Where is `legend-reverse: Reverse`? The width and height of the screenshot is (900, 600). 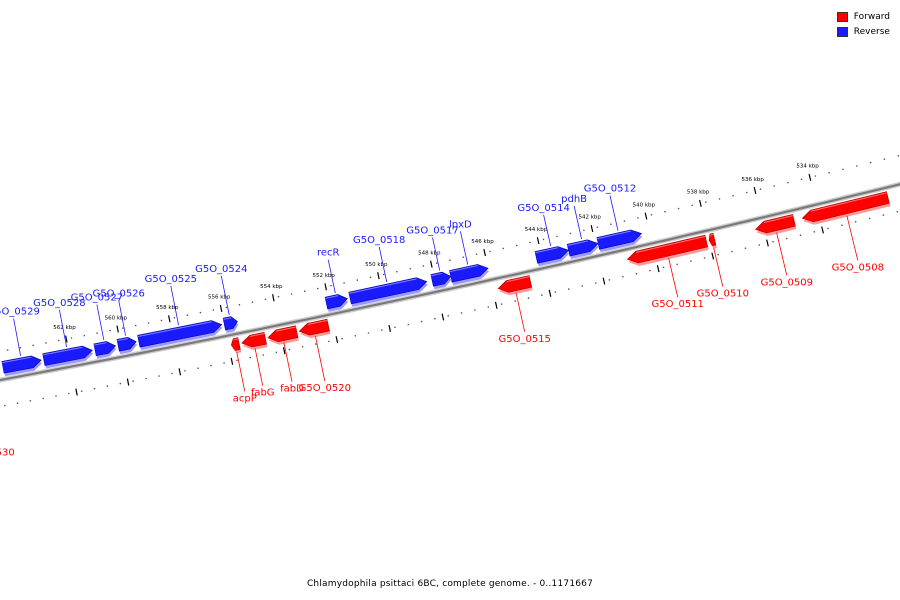
legend-reverse: Reverse is located at coordinates (863, 31).